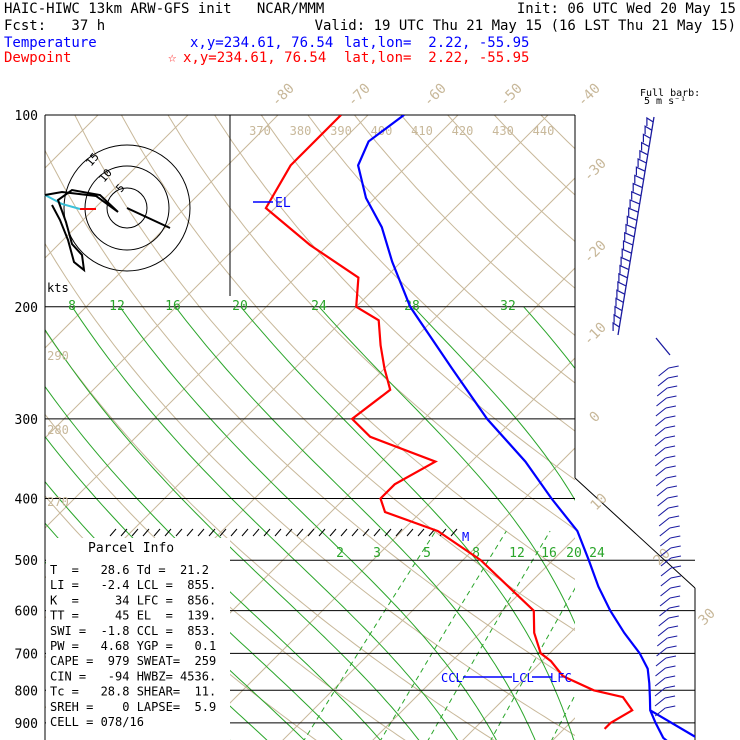 This screenshot has width=740, height=740. Describe the element at coordinates (117, 306) in the screenshot. I see `mixing-ratio-label-top: 12` at that location.